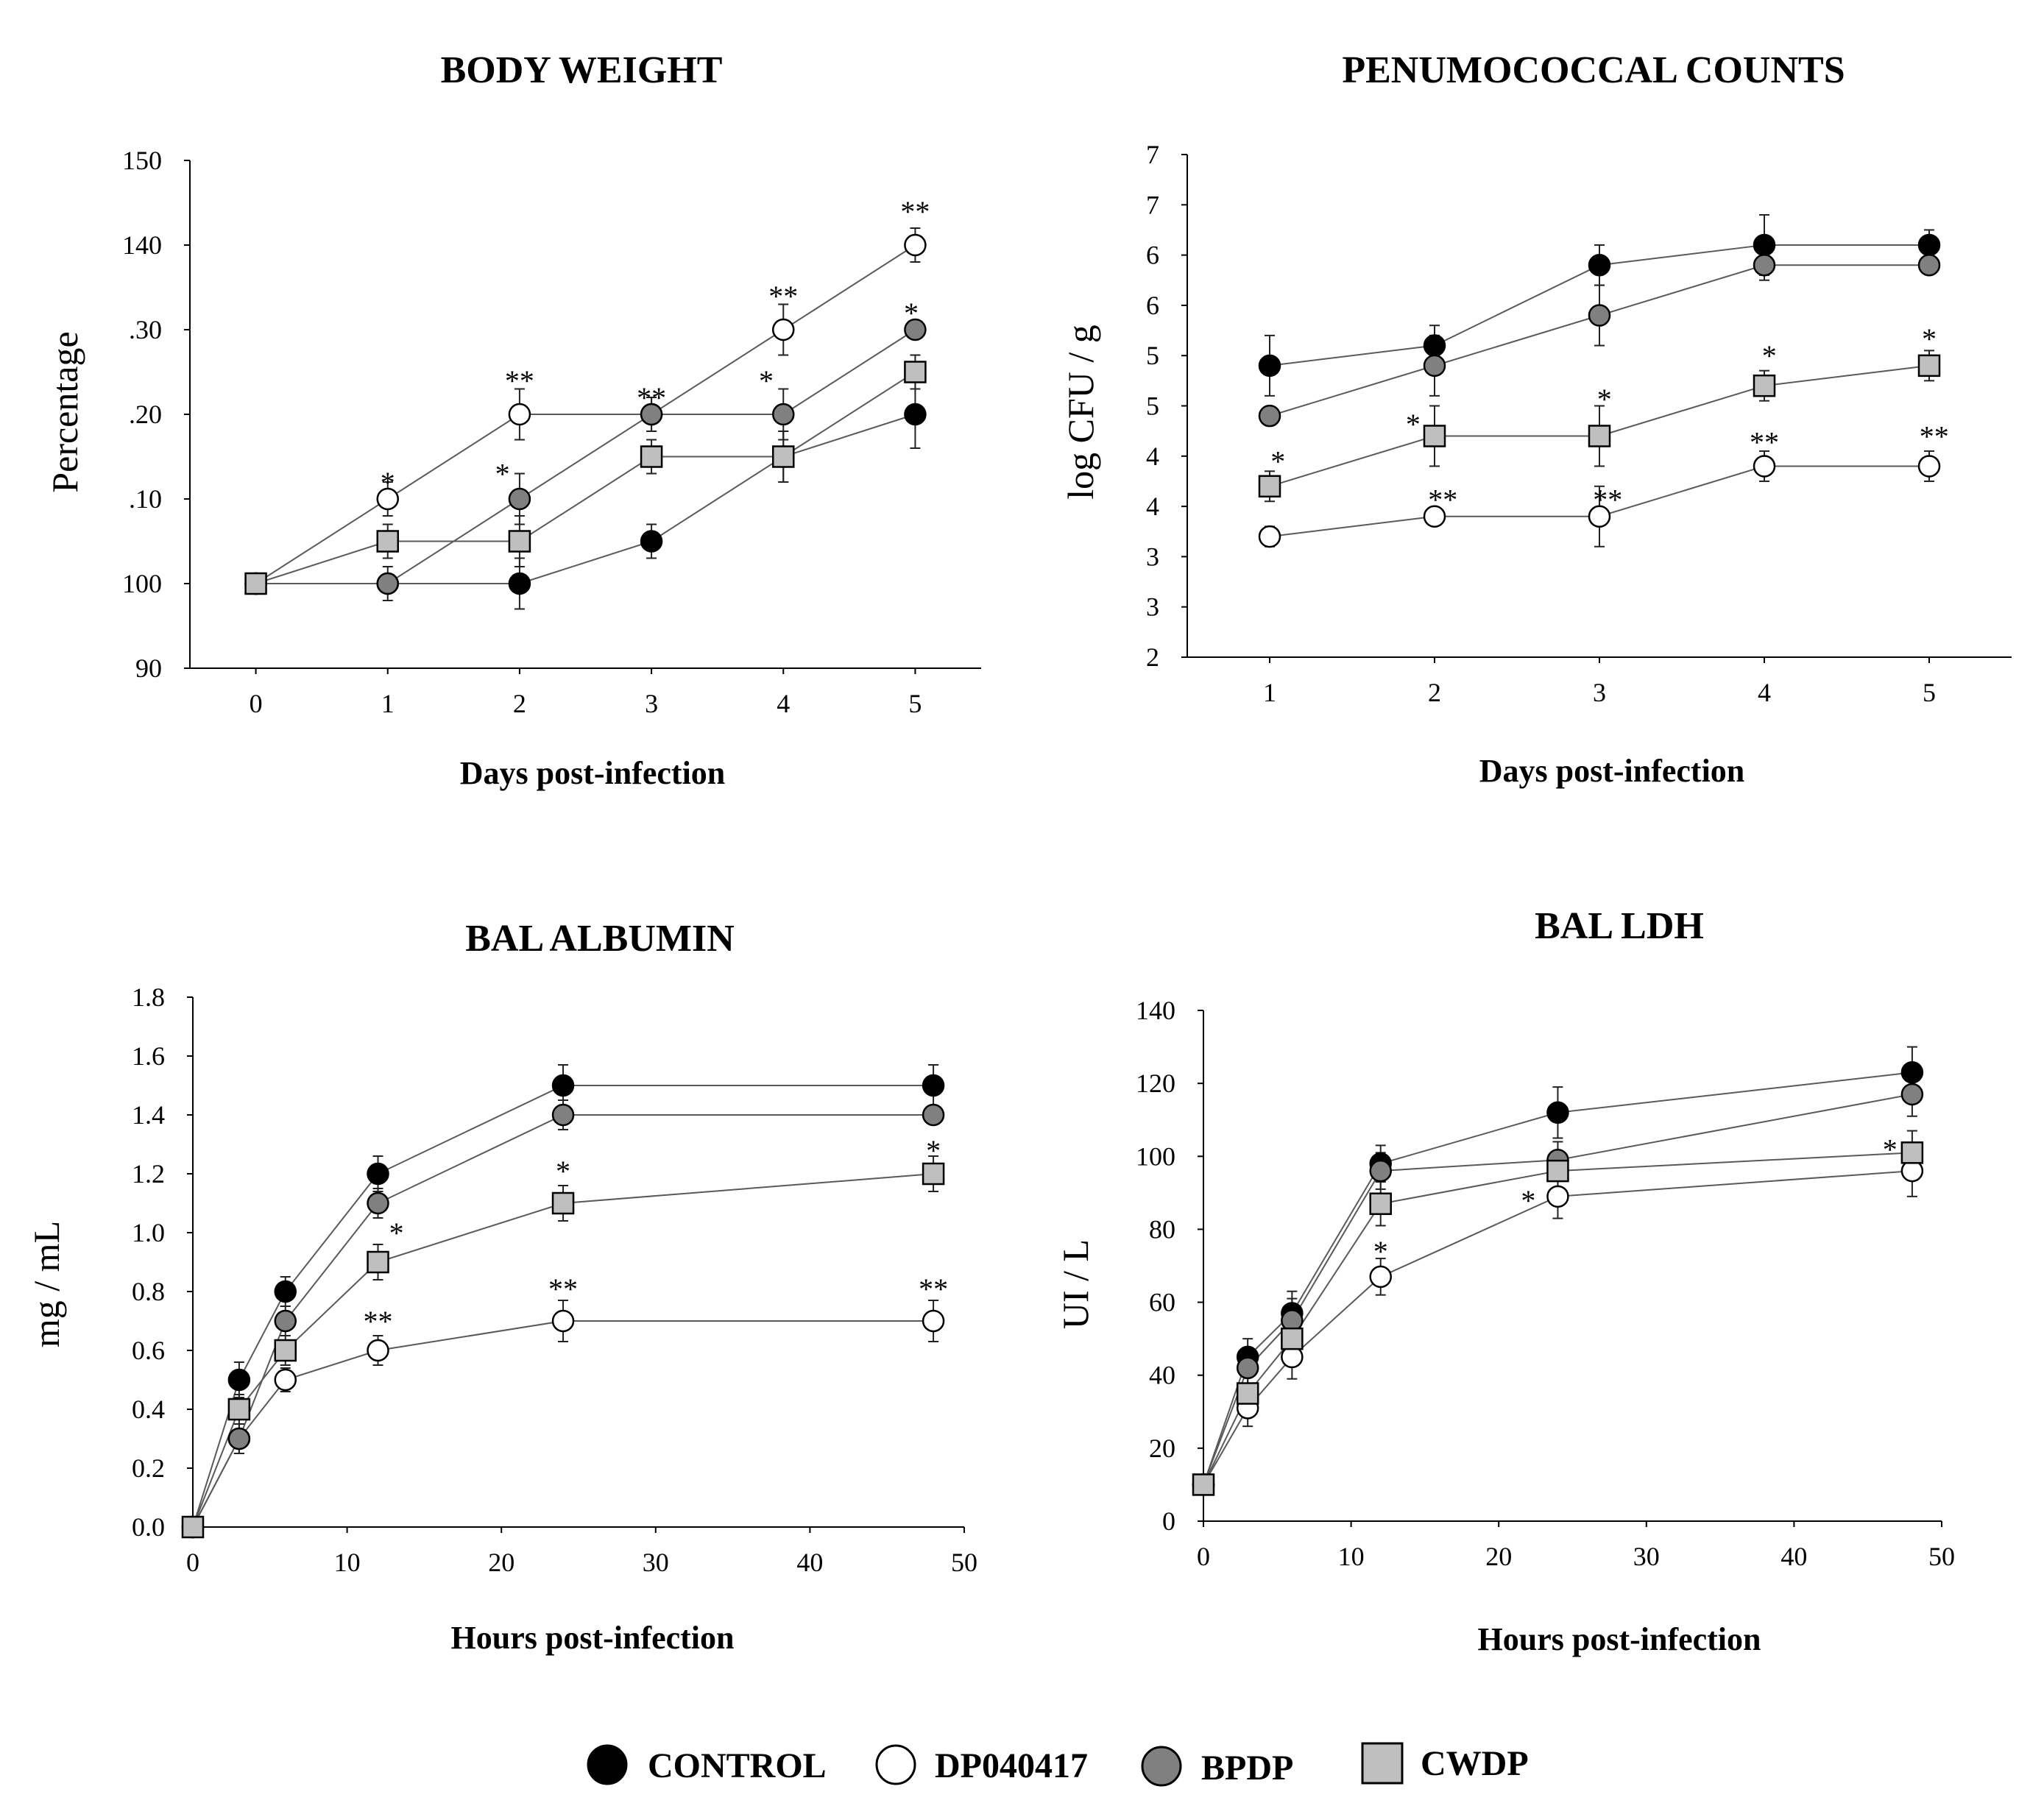 The width and height of the screenshot is (2044, 1803). Describe the element at coordinates (1075, 1284) in the screenshot. I see `y-axis-label: UI / L` at that location.